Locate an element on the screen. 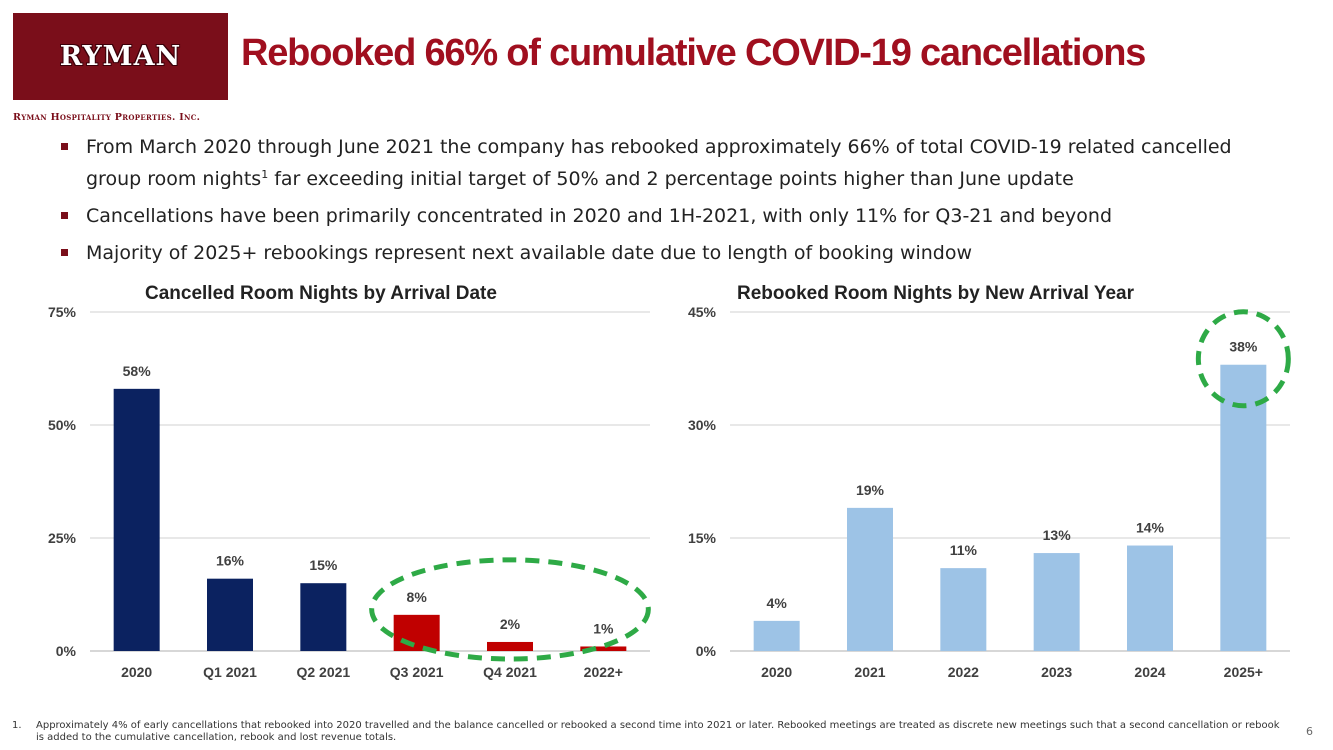  chart-title-cancelled: Cancelled Room Nights by Arrival Date is located at coordinates (321, 293).